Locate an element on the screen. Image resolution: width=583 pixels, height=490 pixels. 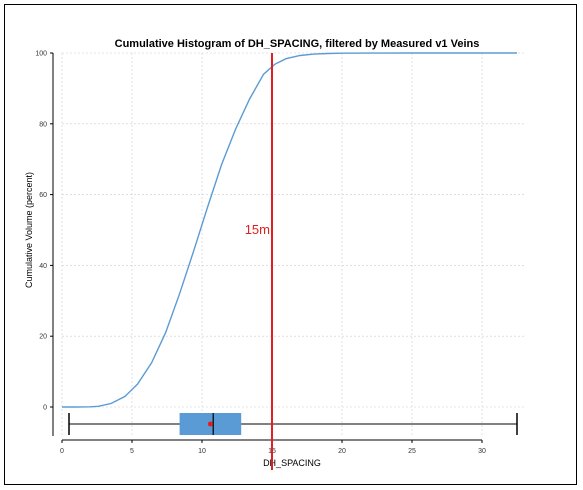
boxplot-mean-marker is located at coordinates (210, 424).